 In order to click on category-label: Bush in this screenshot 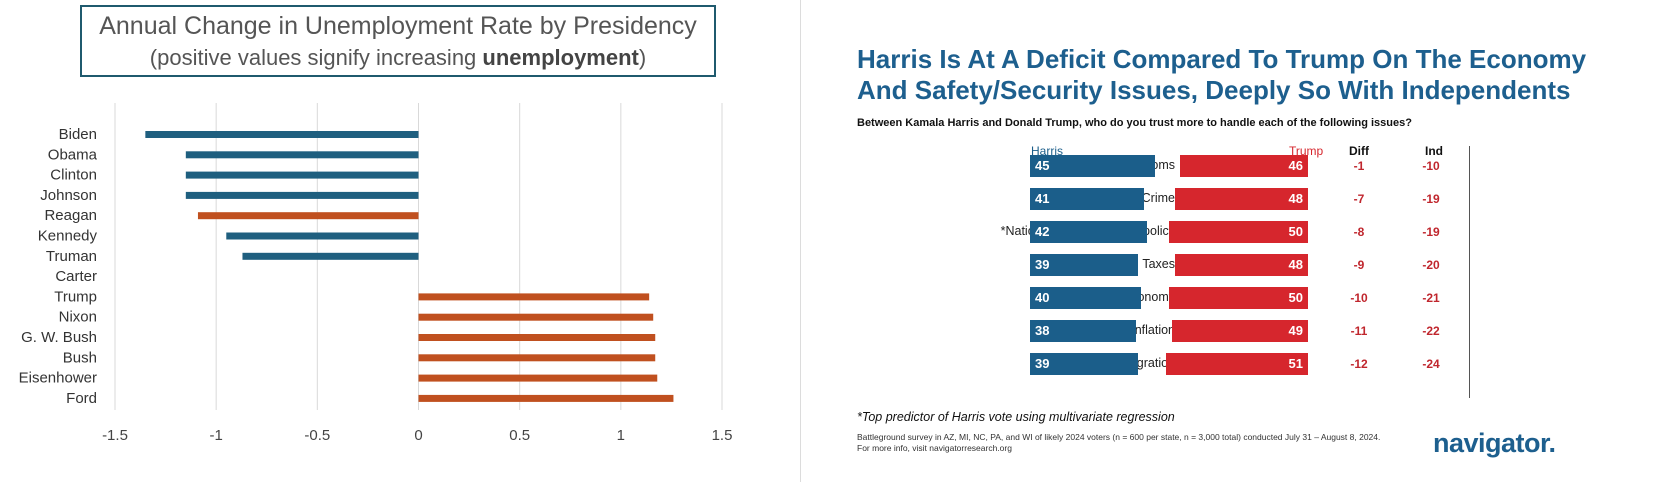, I will do `click(80, 357)`.